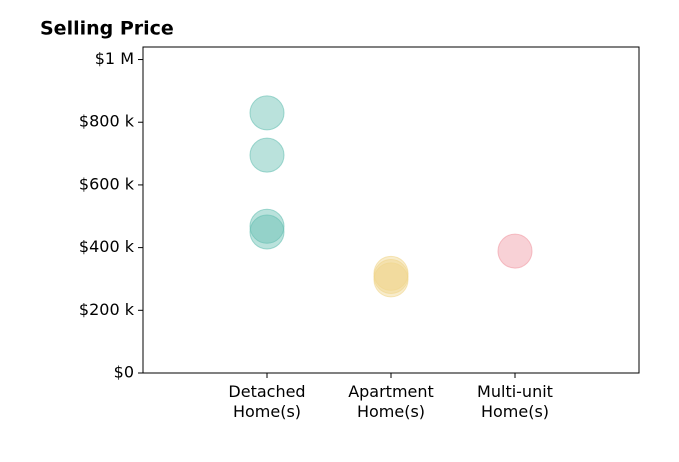 Image resolution: width=679 pixels, height=462 pixels. I want to click on x-tick-label: Multi-unit Home(s), so click(515, 401).